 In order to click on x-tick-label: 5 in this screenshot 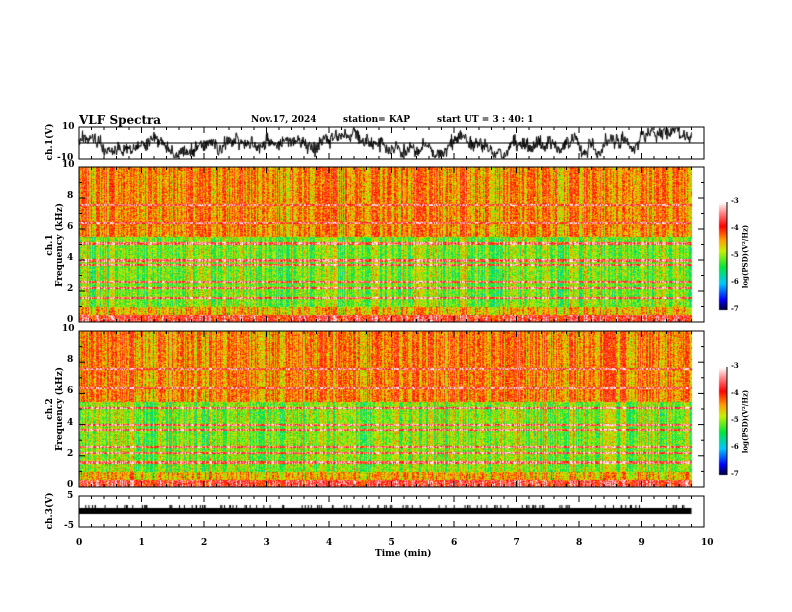, I will do `click(391, 543)`.